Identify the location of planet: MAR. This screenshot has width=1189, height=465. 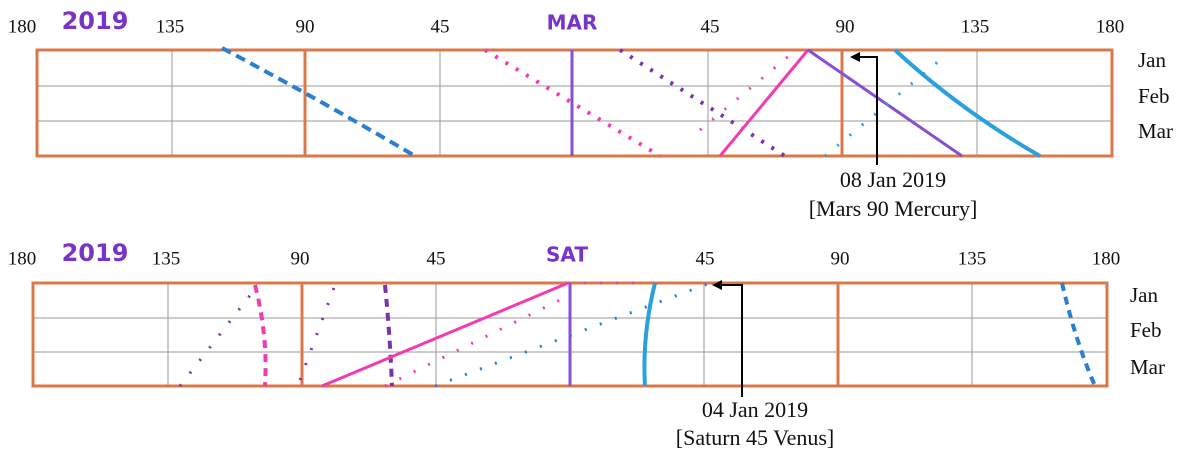
(572, 23).